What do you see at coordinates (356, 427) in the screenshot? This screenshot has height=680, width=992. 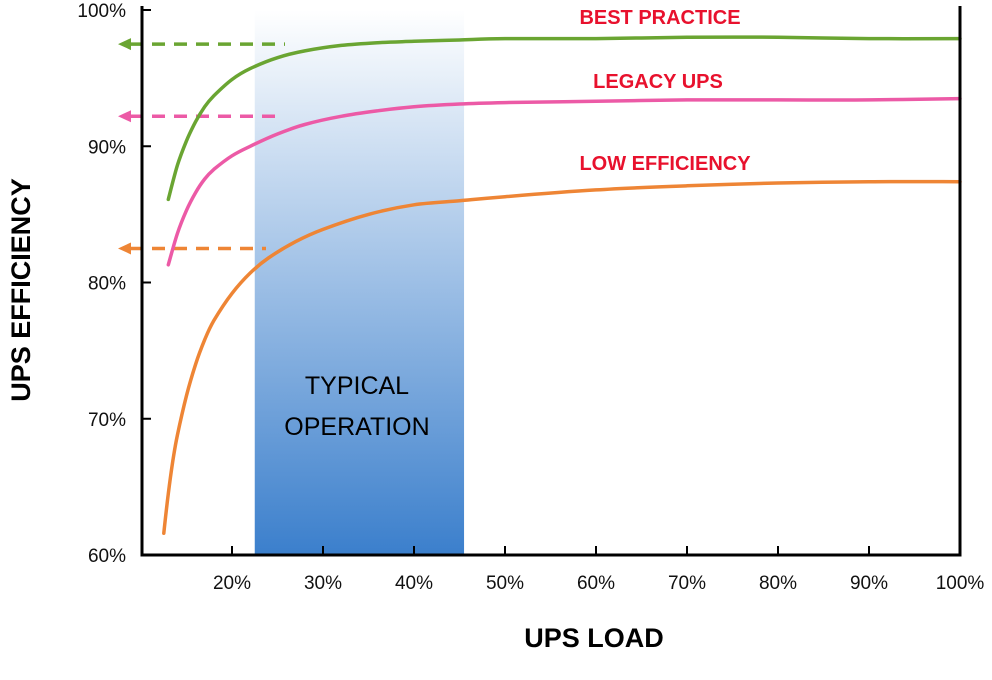 I see `band-label-line-2: OPERATION` at bounding box center [356, 427].